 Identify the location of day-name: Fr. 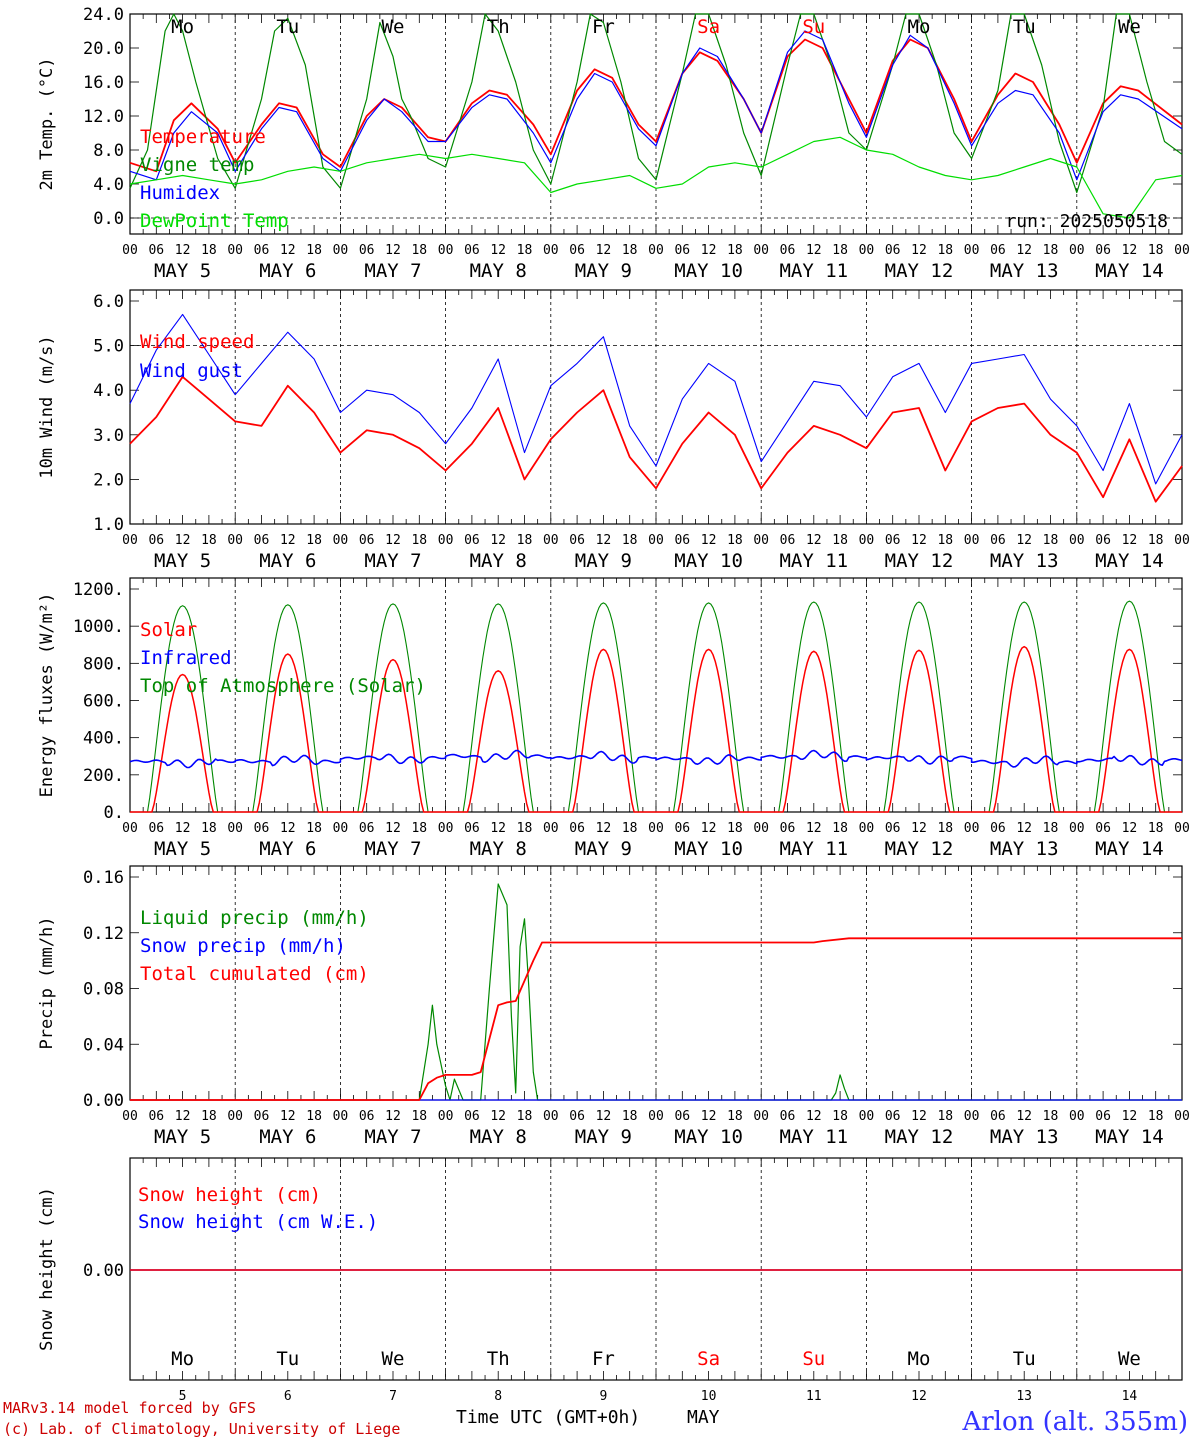
(603, 1359).